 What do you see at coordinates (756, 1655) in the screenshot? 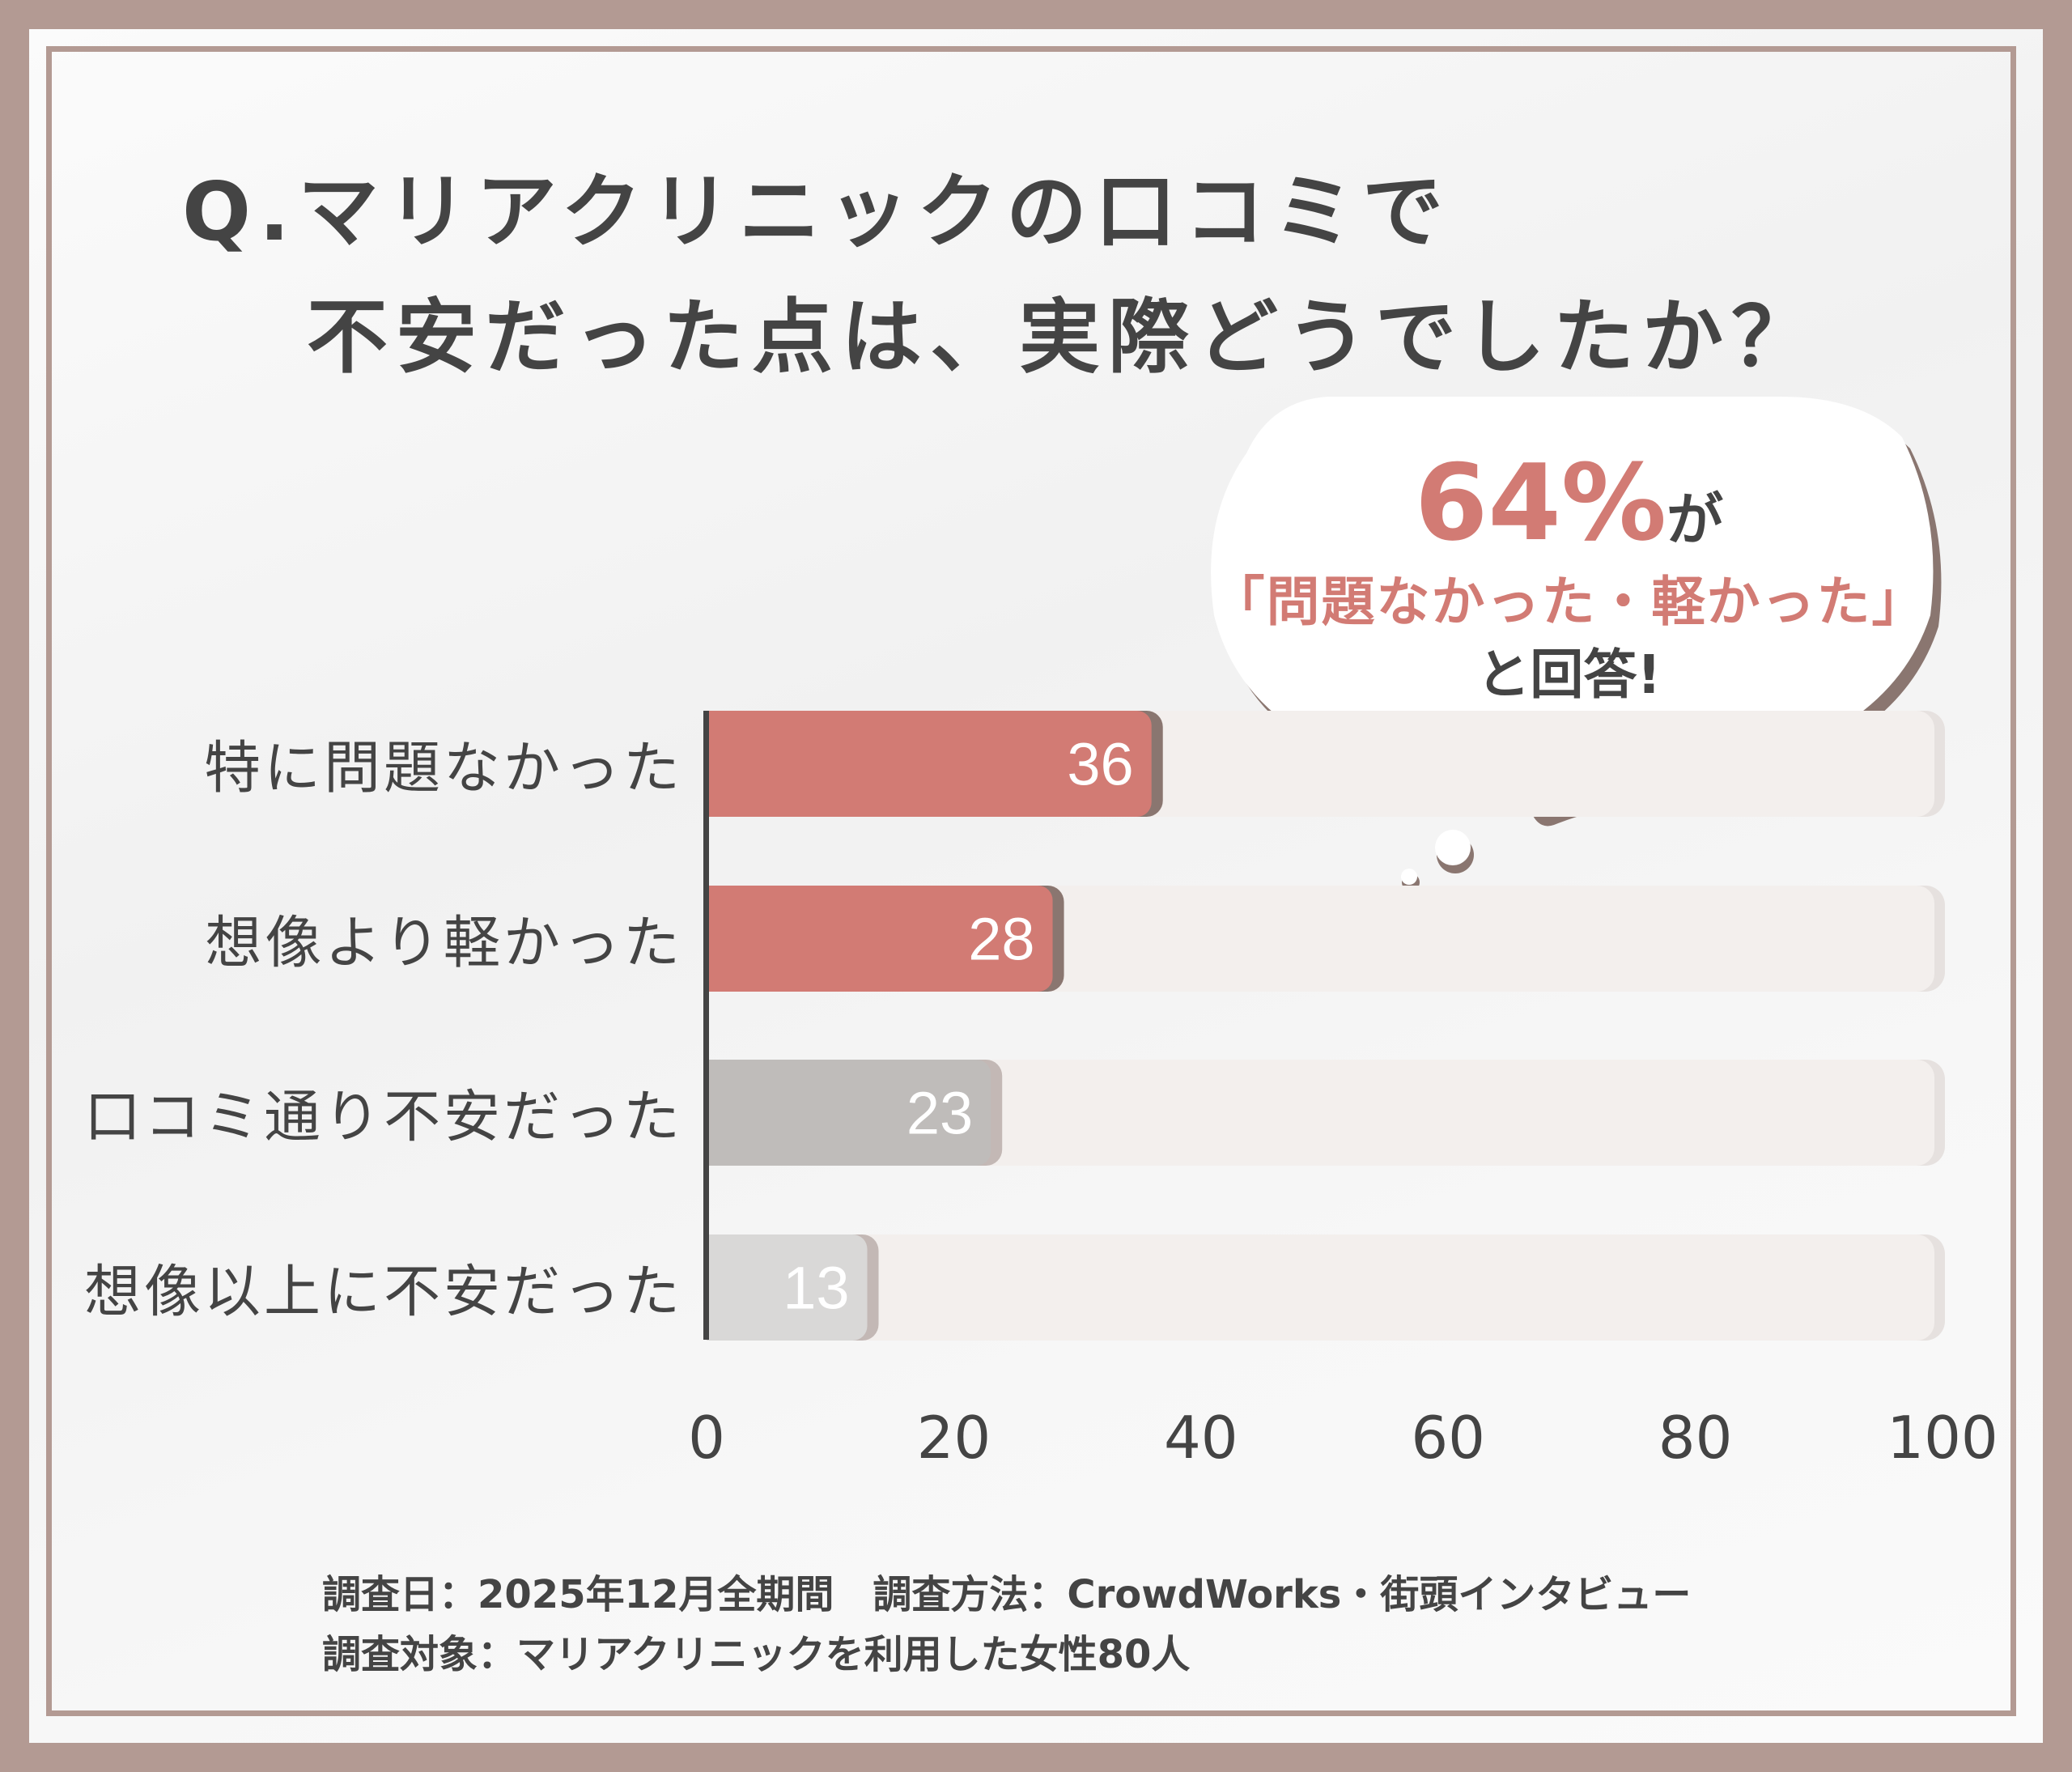
I see `footer-survey-target: 調査対象：マリアクリニックを利用した女性80人` at bounding box center [756, 1655].